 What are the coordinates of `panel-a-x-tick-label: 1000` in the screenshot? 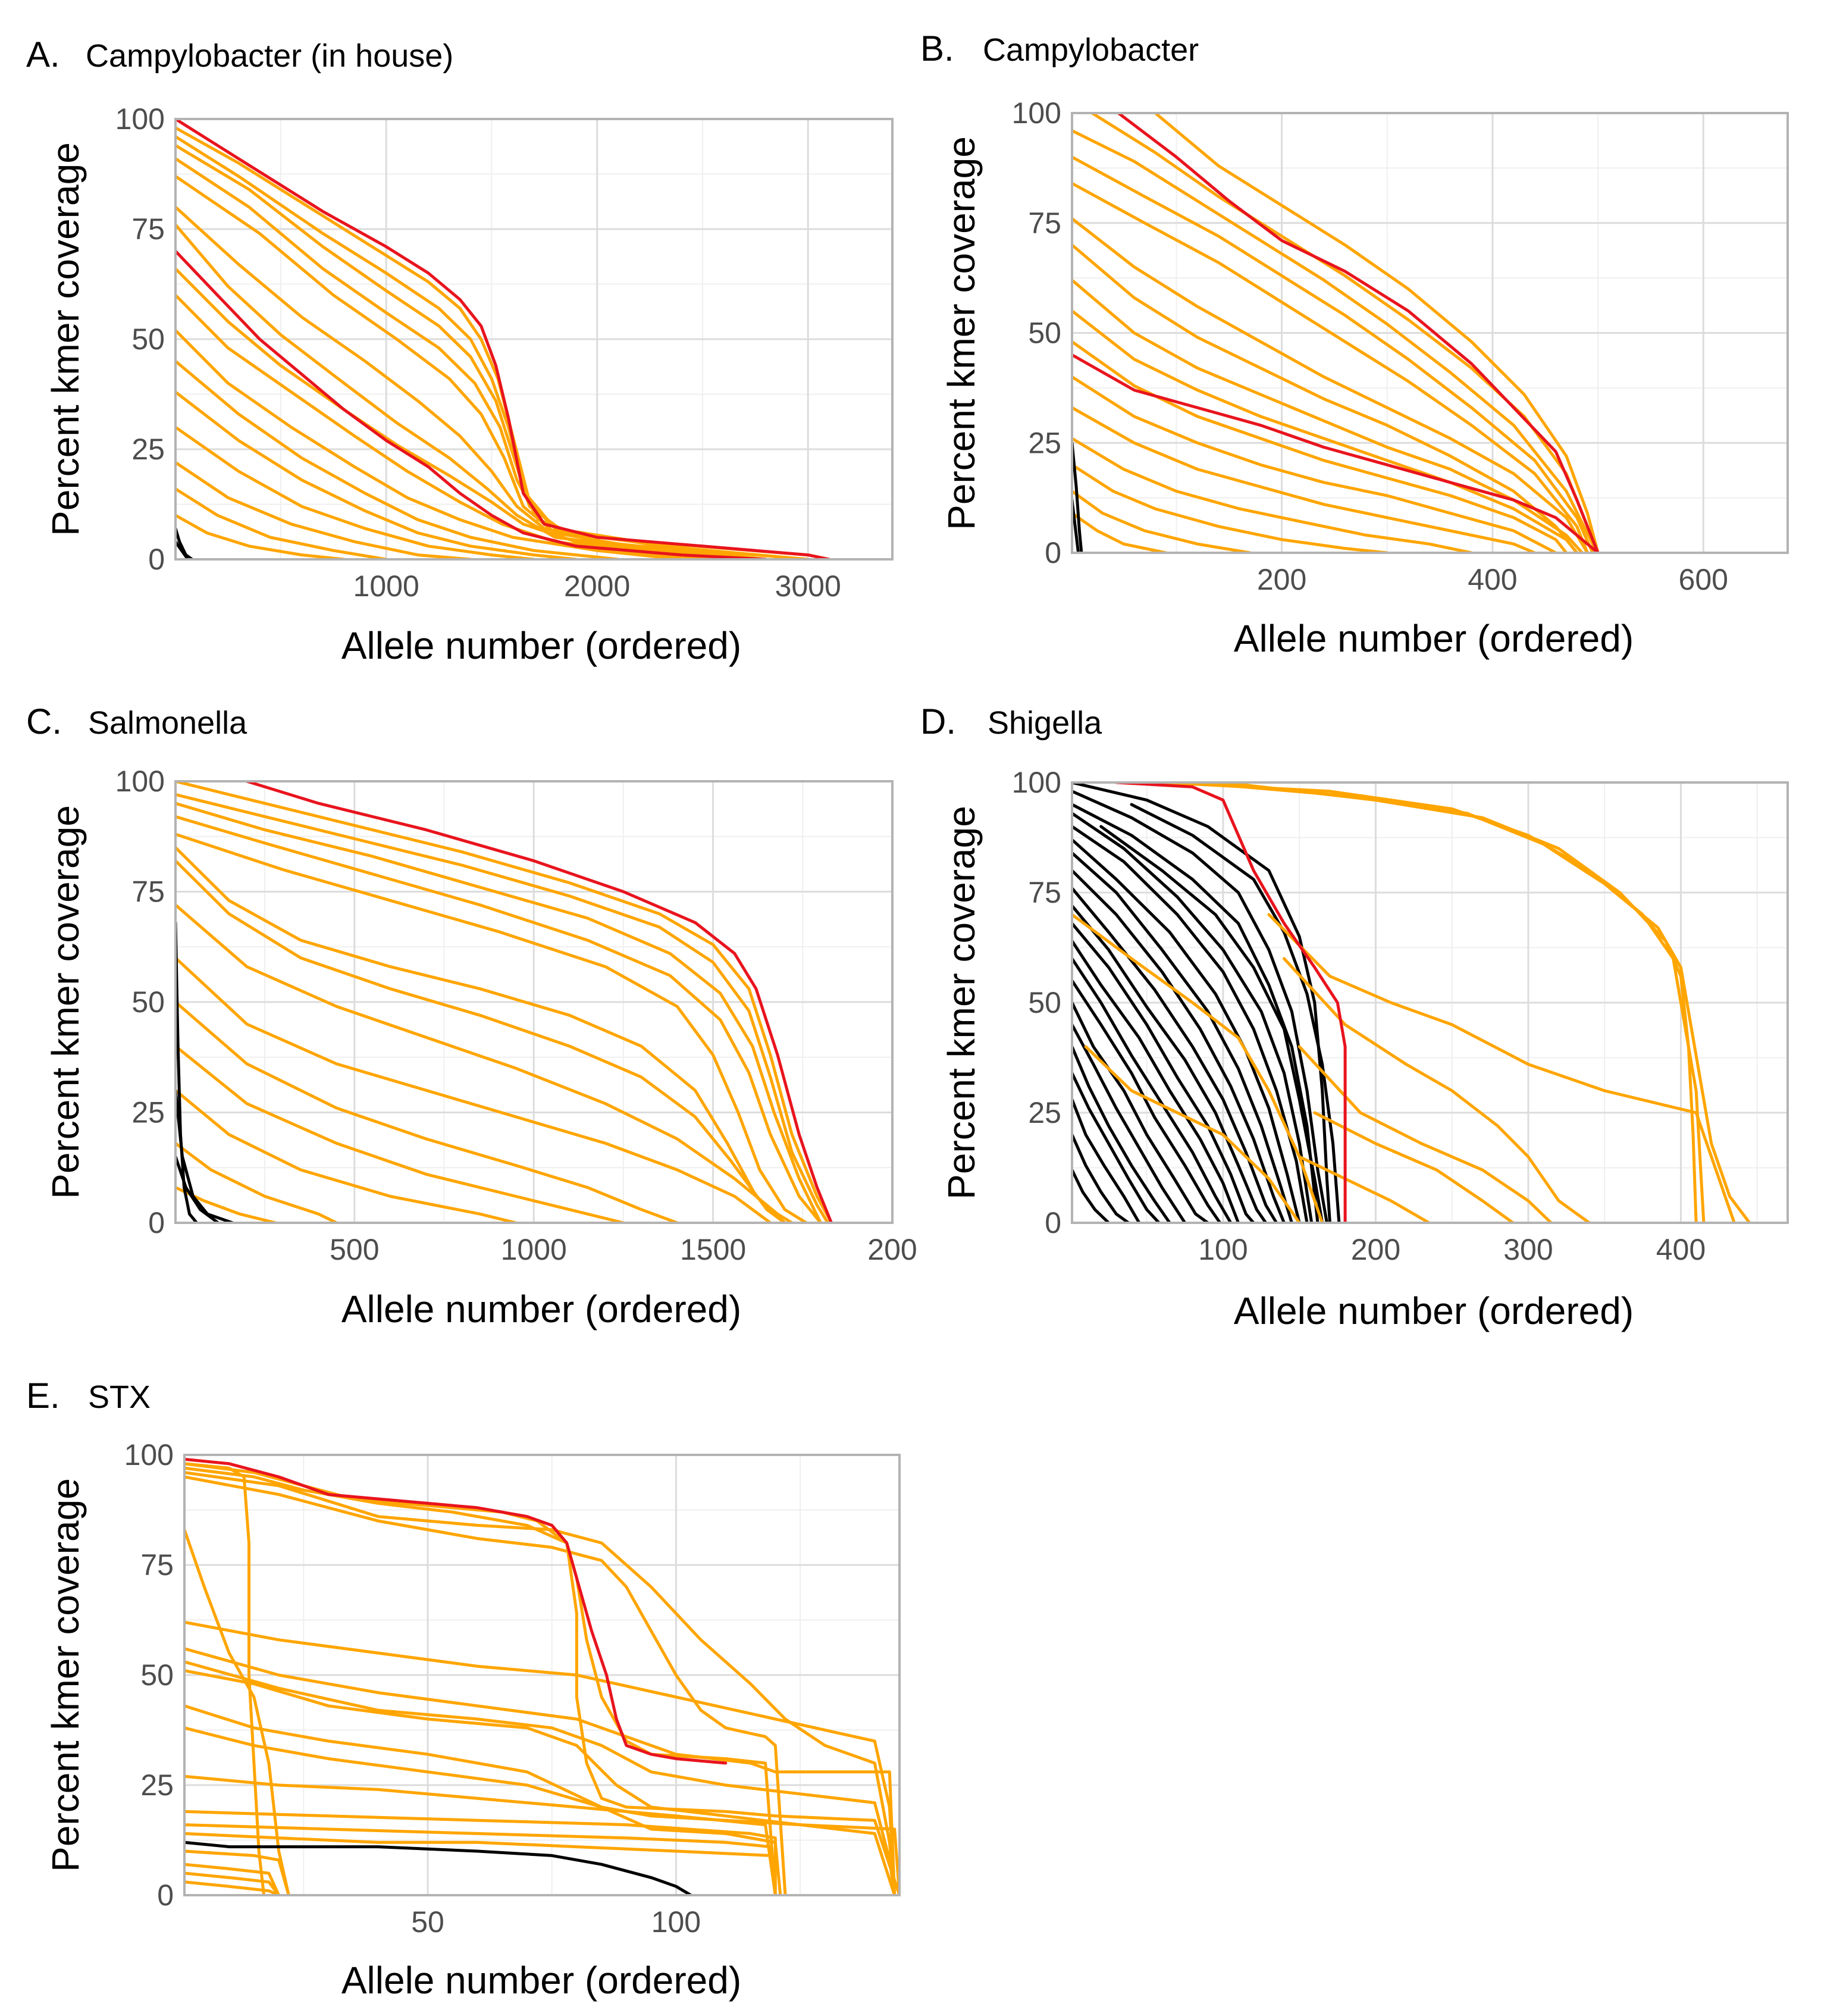 It's located at (386, 586).